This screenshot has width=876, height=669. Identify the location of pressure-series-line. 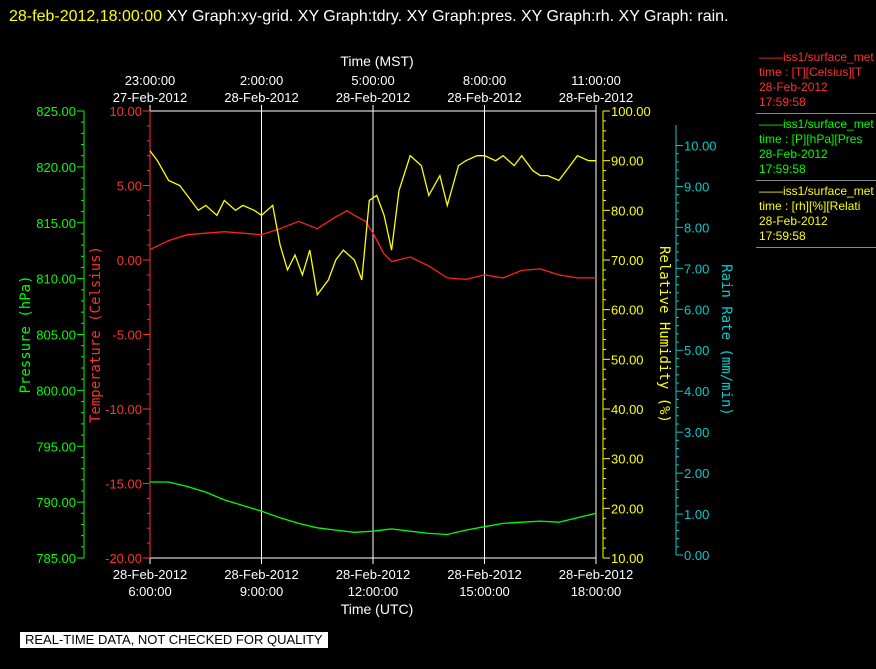
(373, 508).